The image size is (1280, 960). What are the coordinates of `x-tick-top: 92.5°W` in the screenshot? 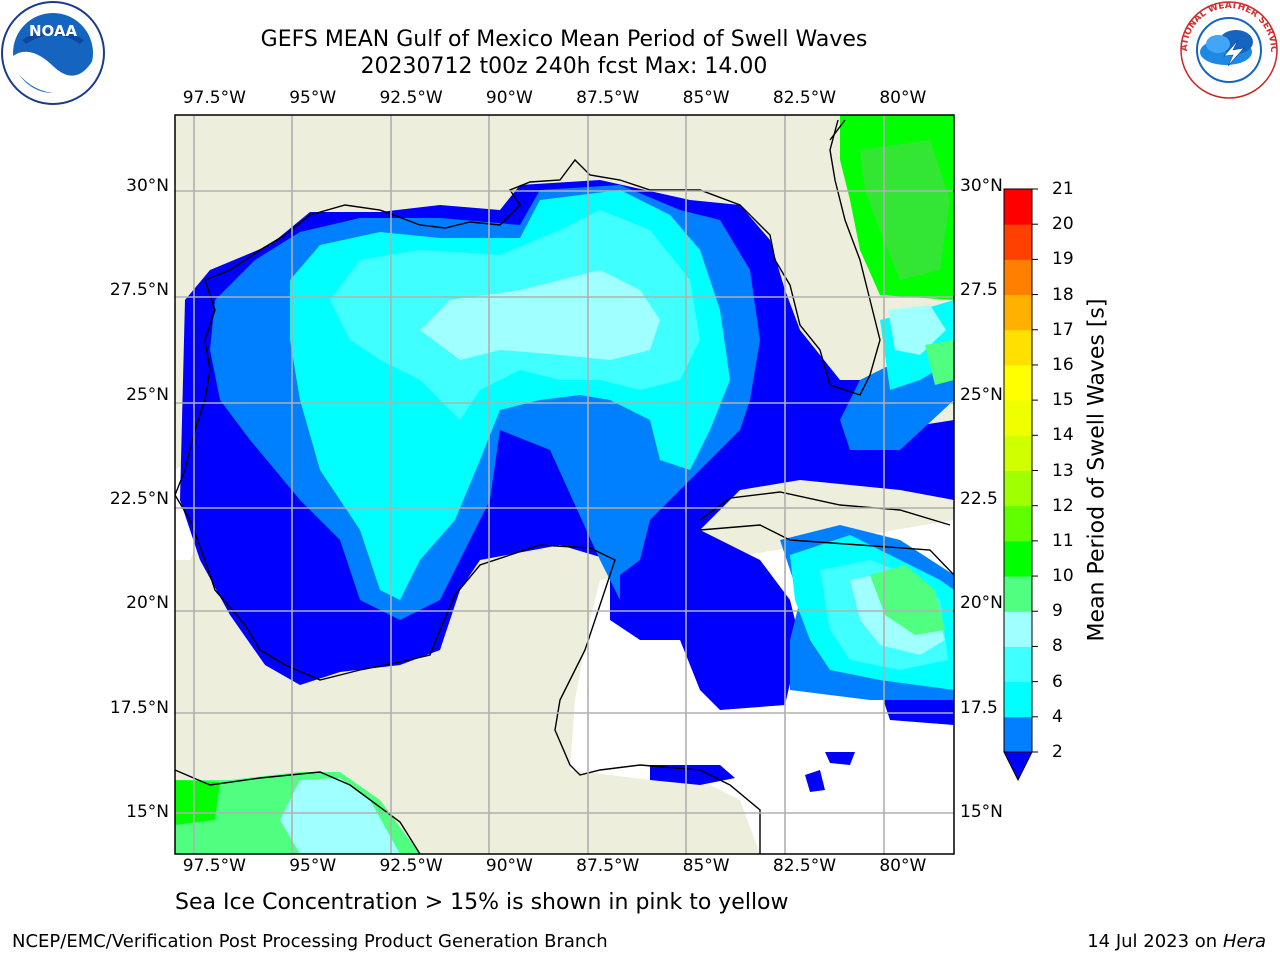 It's located at (411, 98).